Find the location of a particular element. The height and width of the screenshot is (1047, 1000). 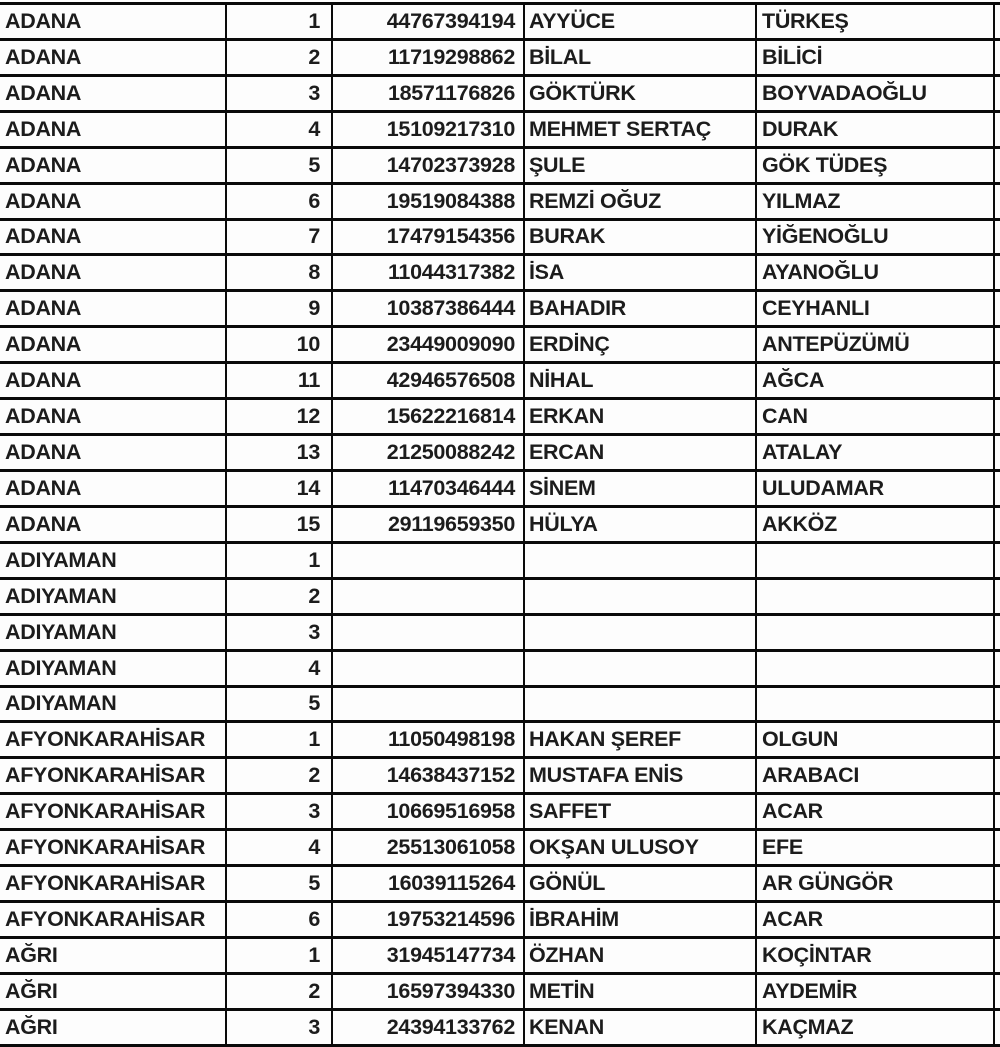

cell-last-name: ACAR is located at coordinates (876, 921).